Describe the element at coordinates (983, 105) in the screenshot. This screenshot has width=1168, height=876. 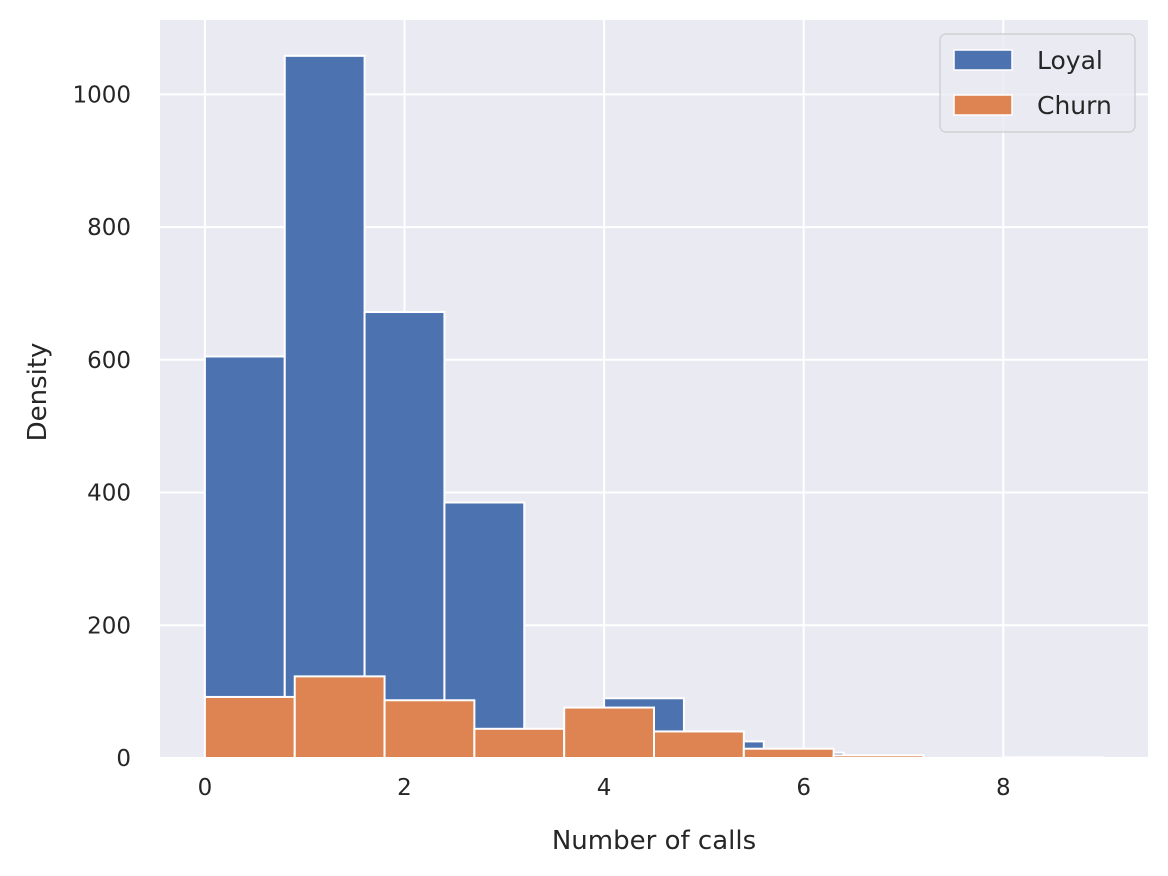
I see `legend-swatch-churn` at that location.